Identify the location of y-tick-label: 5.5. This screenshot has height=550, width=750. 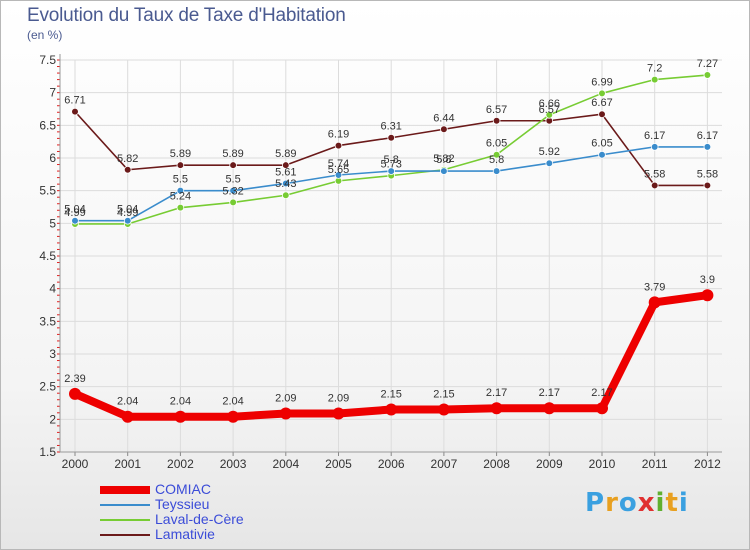
(47, 191).